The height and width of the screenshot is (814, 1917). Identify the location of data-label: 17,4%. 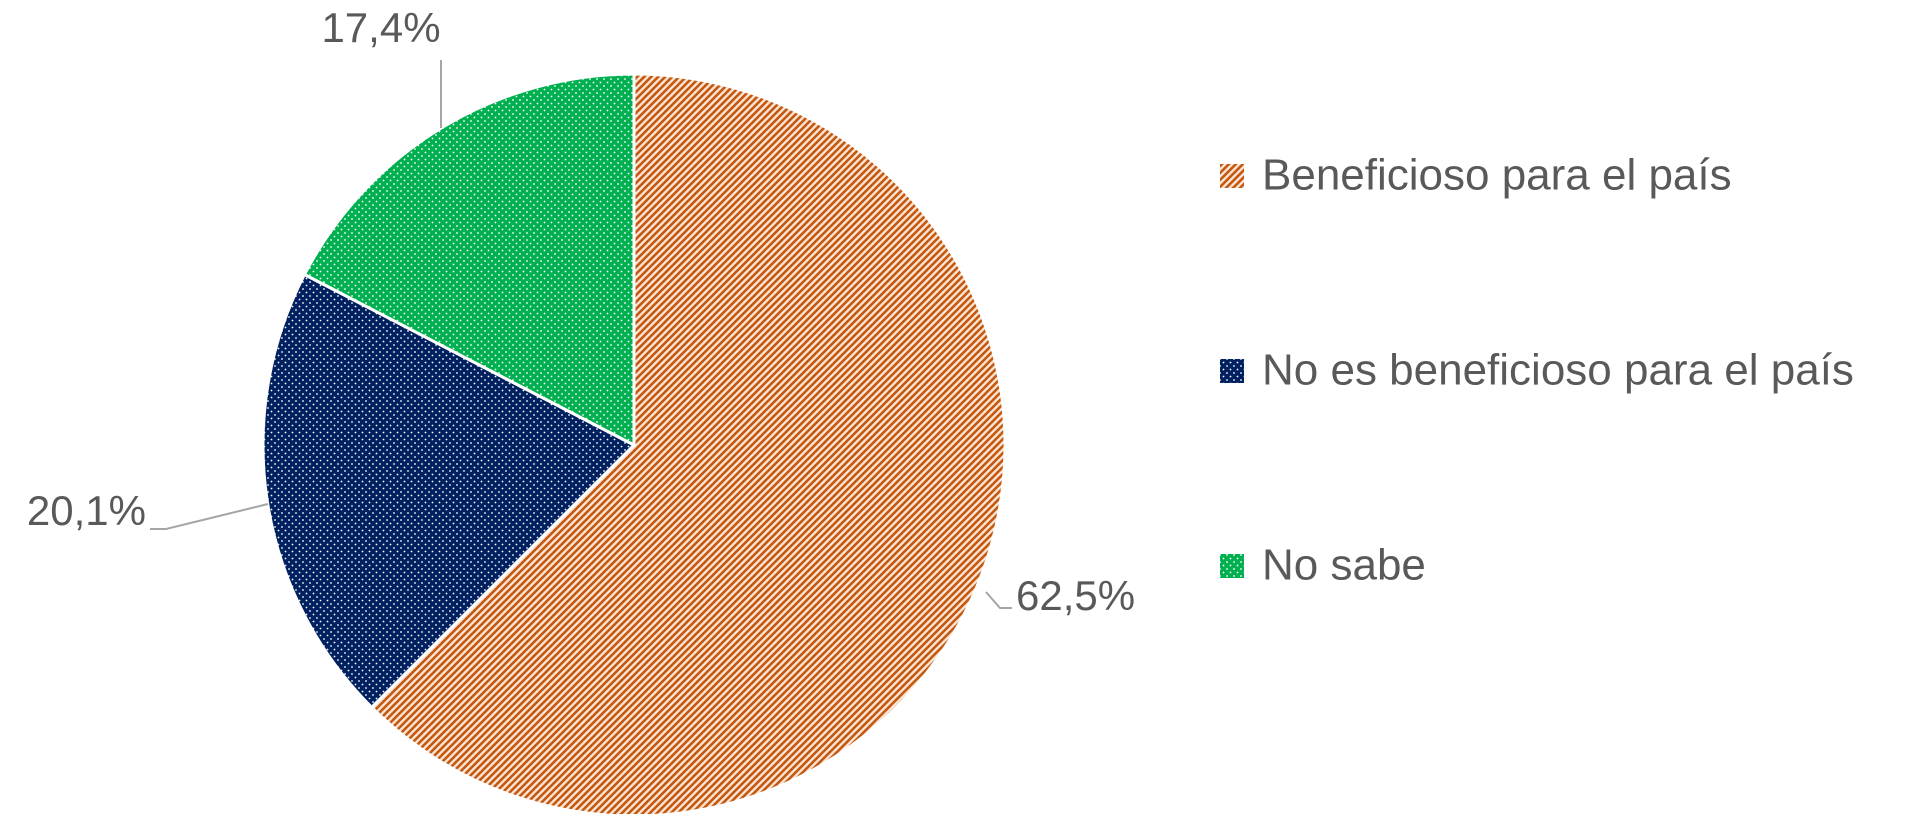
(380, 27).